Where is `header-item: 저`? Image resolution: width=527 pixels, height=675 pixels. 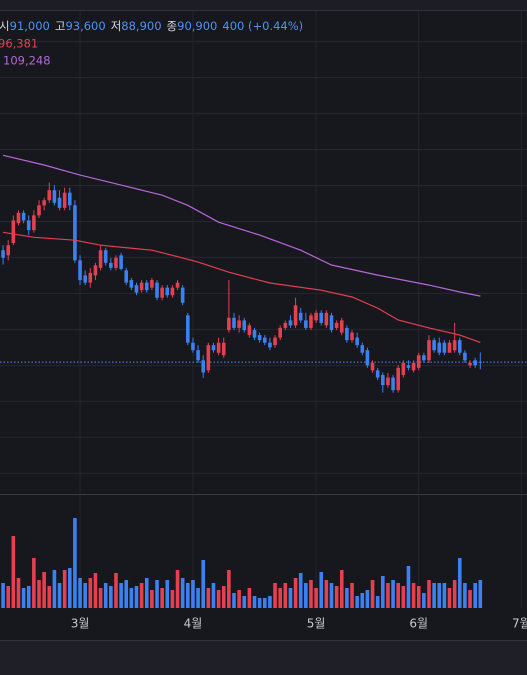
header-item: 저 is located at coordinates (116, 26).